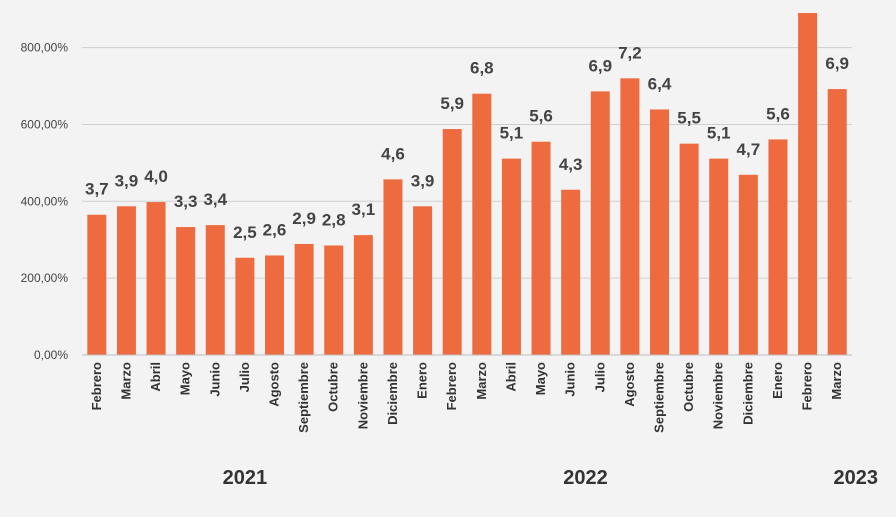  Describe the element at coordinates (571, 164) in the screenshot. I see `data-label: 4,3` at that location.